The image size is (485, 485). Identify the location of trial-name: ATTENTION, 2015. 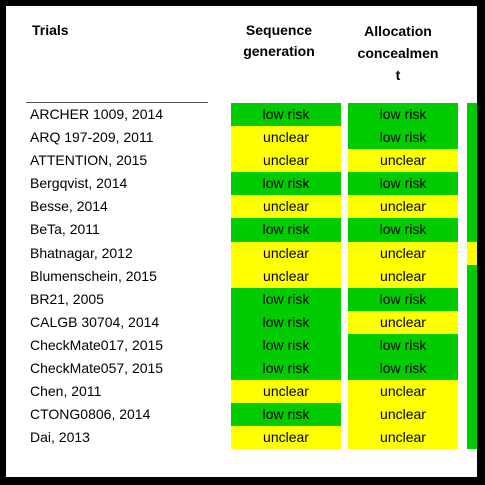
(89, 160).